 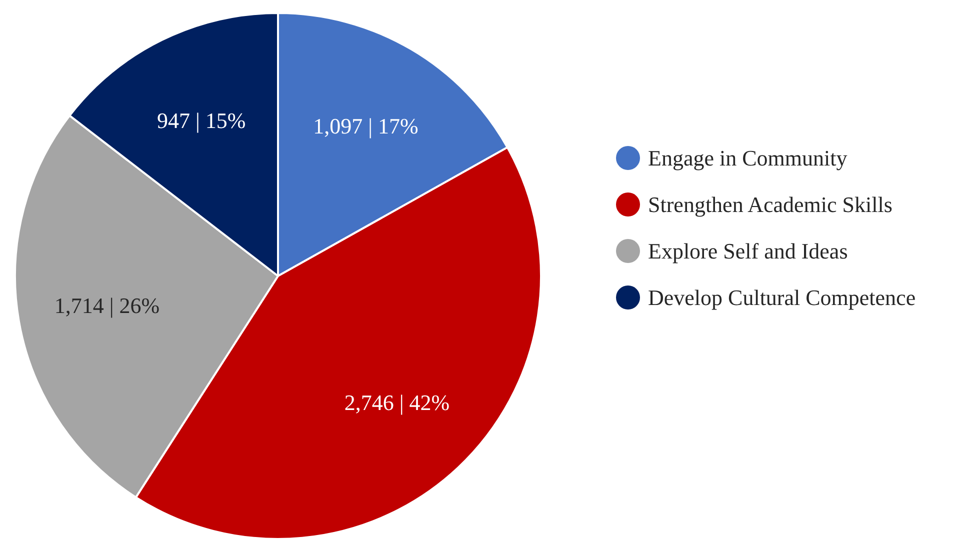 I want to click on legend-label: Engage in Community, so click(x=748, y=158).